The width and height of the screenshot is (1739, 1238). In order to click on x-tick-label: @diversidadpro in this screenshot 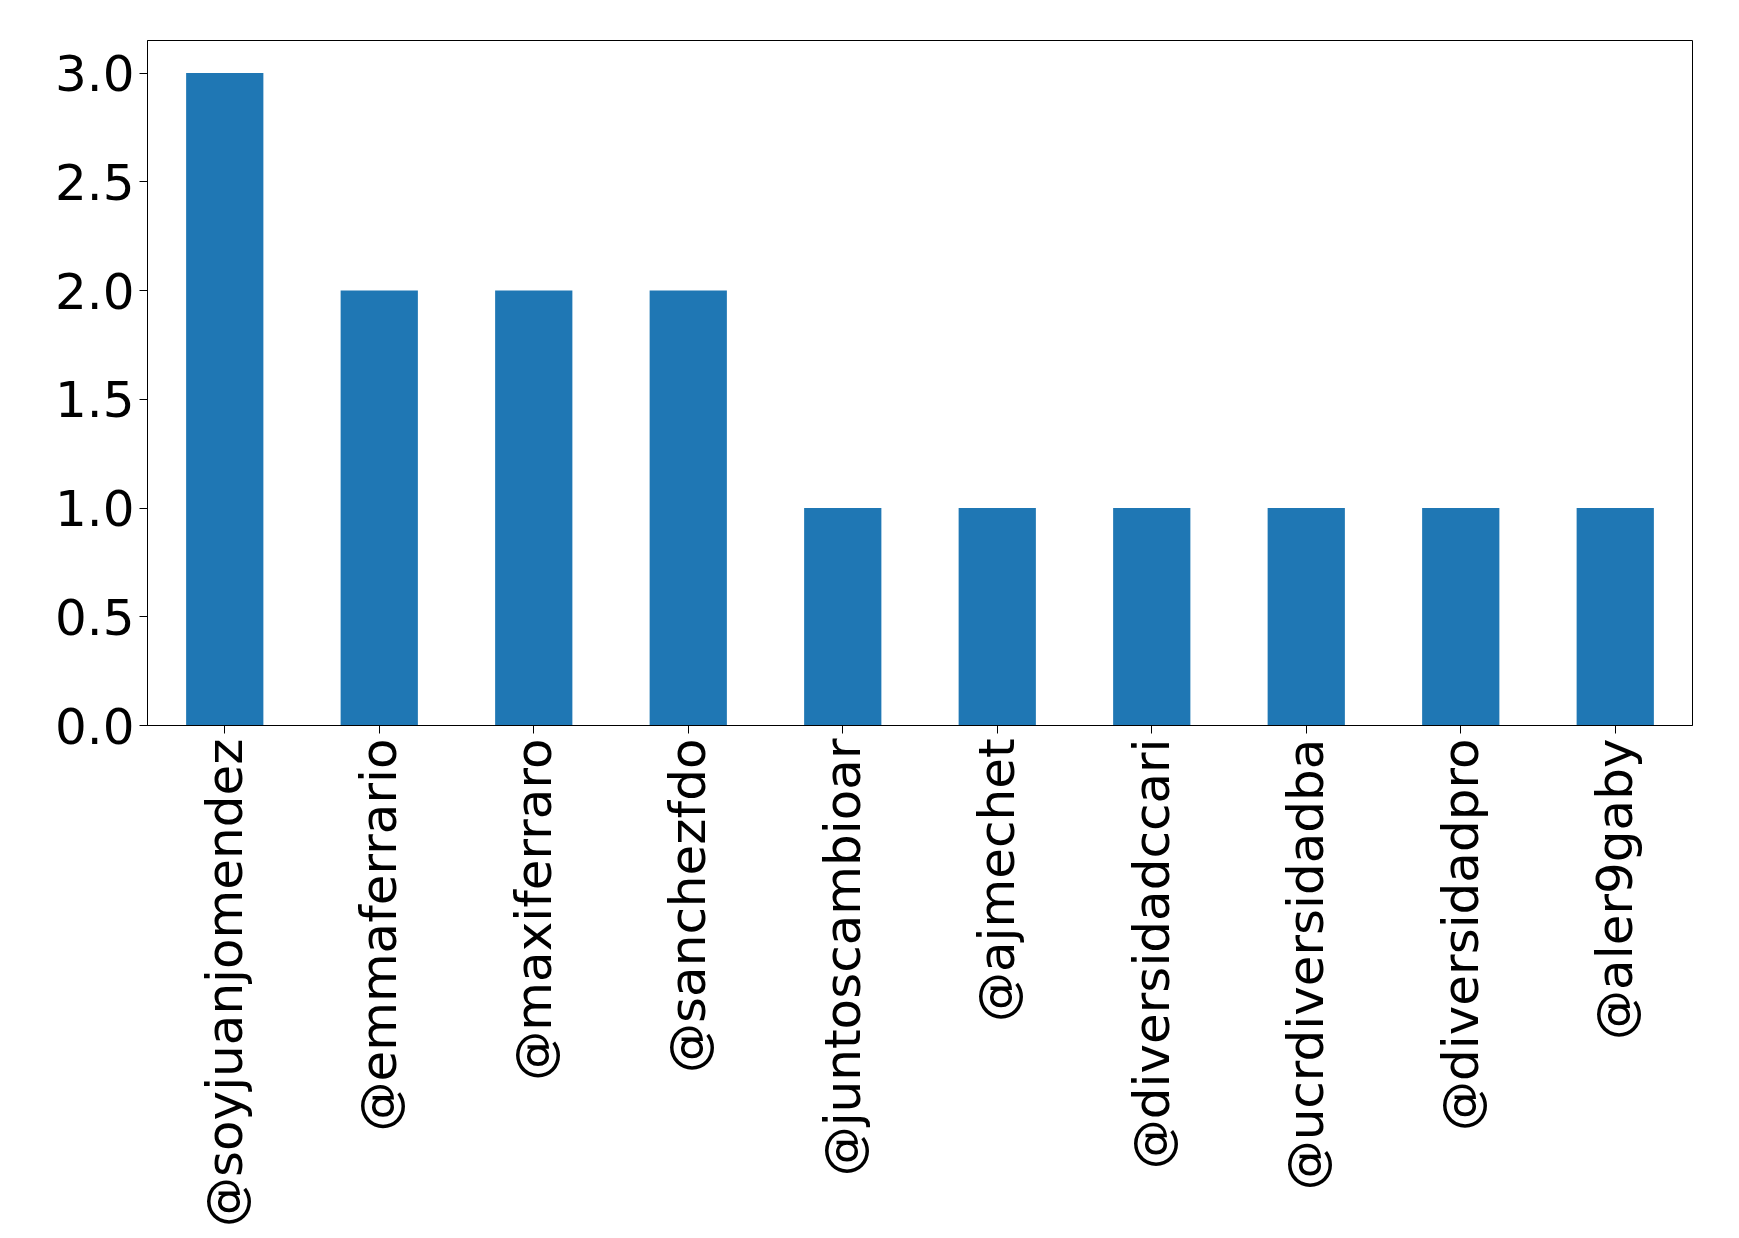, I will do `click(1460, 934)`.